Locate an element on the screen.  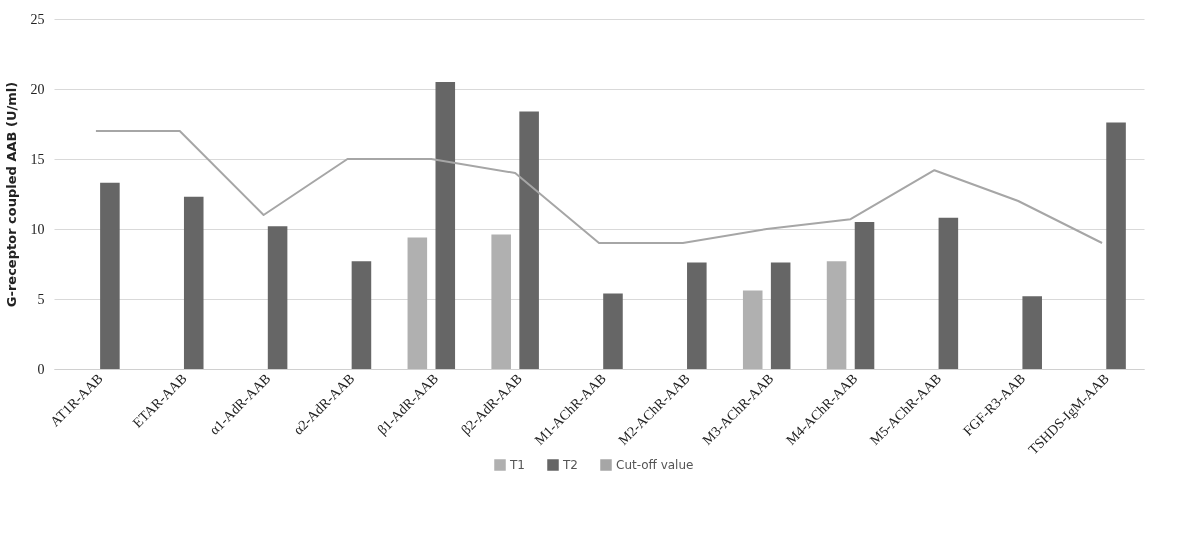
legend-label: T2 is located at coordinates (570, 465).